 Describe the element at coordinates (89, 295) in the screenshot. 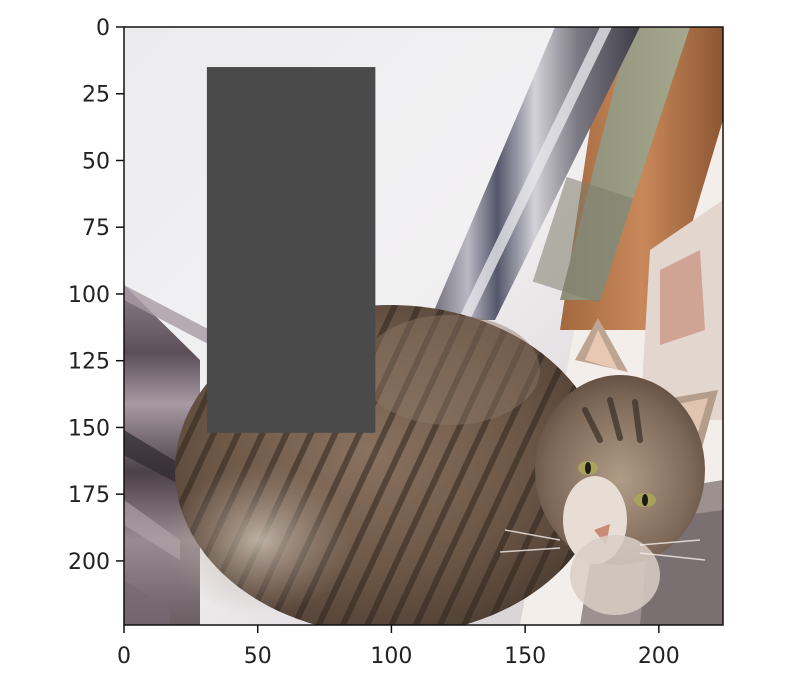

I see `y-tick-label: 100` at that location.